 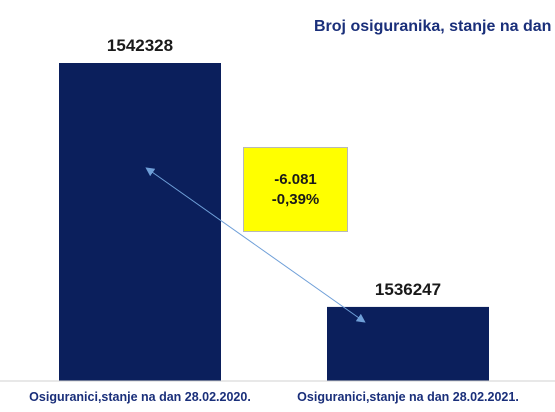 I want to click on category-label-1: Osiguranici,stanje na dan 28.02.2020., so click(x=140, y=397).